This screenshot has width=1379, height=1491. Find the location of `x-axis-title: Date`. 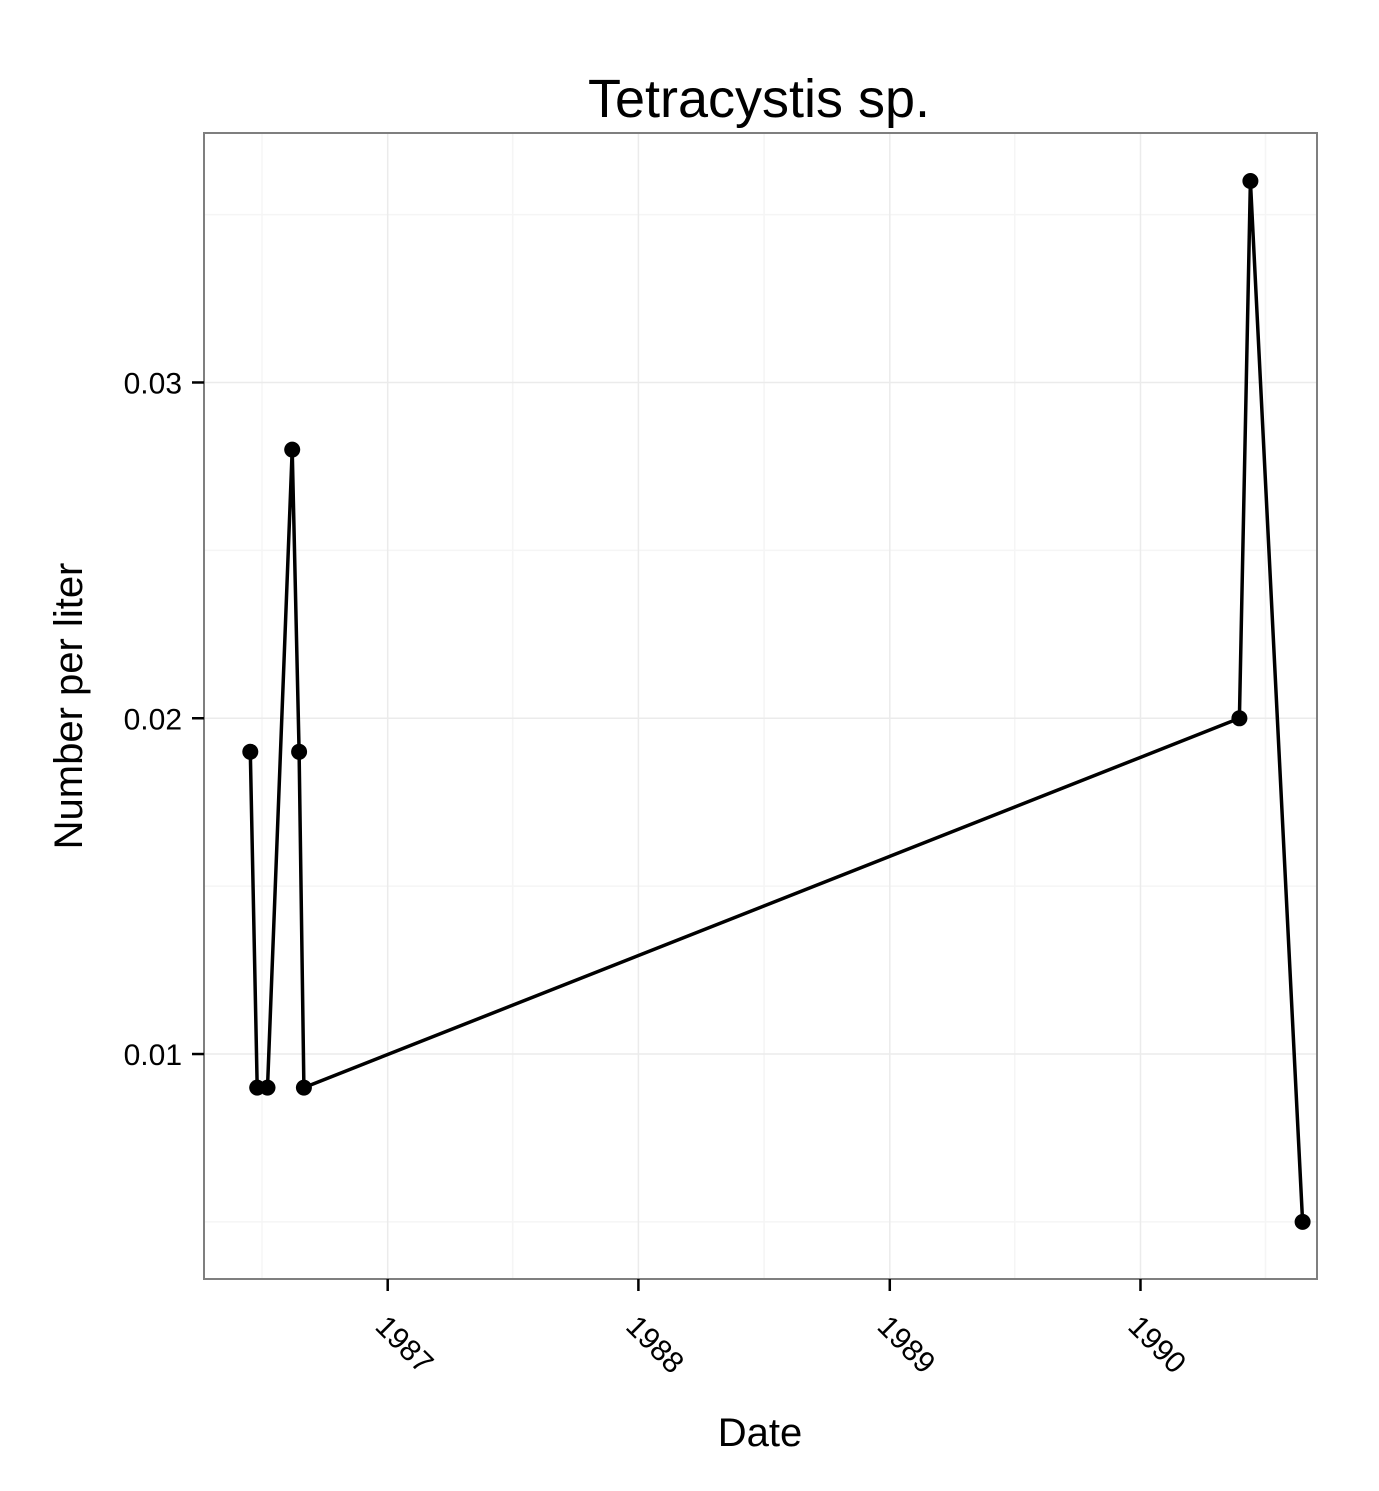

x-axis-title: Date is located at coordinates (760, 1433).